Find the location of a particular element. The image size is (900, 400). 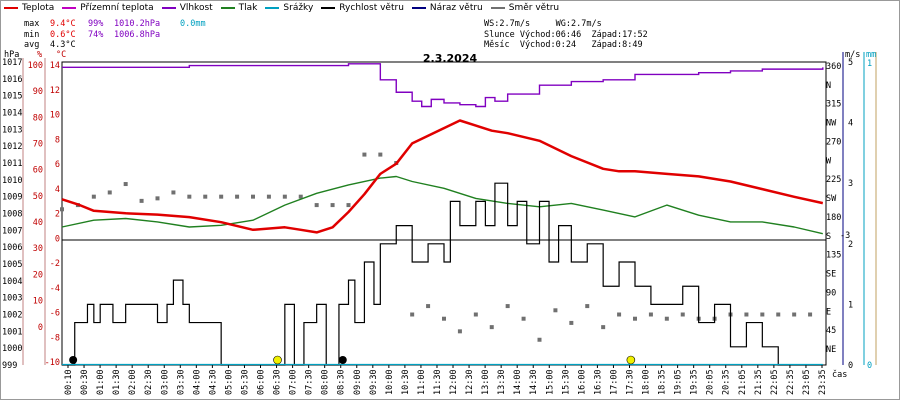

x-tick-label: 21:05 is located at coordinates (743, 382).